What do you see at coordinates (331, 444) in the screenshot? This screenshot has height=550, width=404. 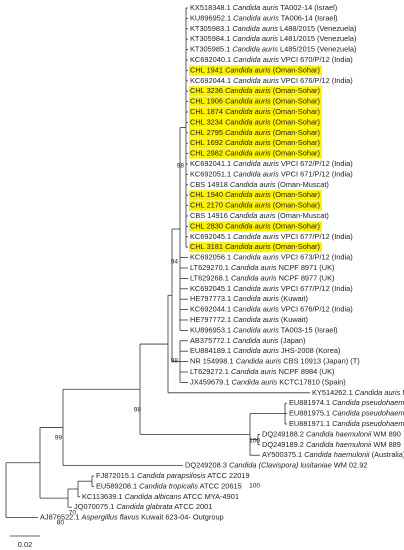 I see `leaf-label: DQ249189.2 Candida haemulonii WM 889` at bounding box center [331, 444].